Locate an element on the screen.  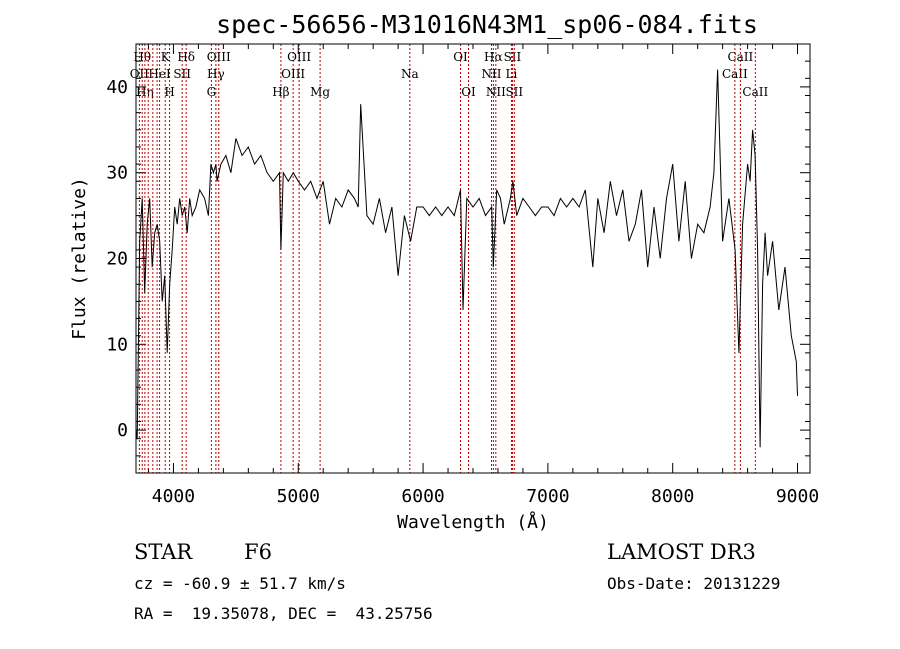
spectral-line-label: HeI is located at coordinates (159, 74).